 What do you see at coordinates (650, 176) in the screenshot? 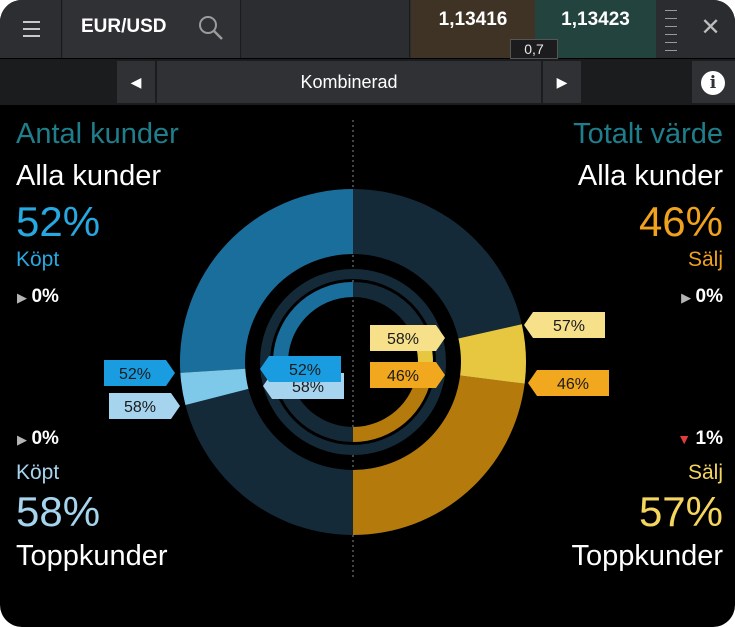
I see `right-all-label: Alla kunder` at bounding box center [650, 176].